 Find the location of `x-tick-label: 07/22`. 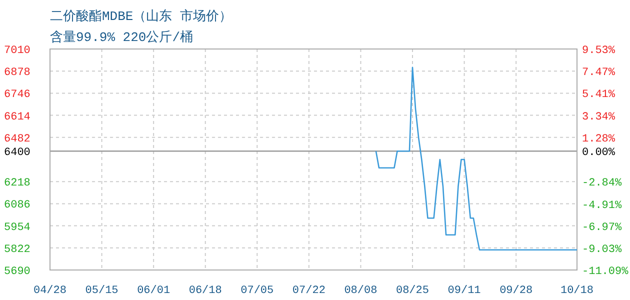

x-tick-label: 07/22 is located at coordinates (309, 291).